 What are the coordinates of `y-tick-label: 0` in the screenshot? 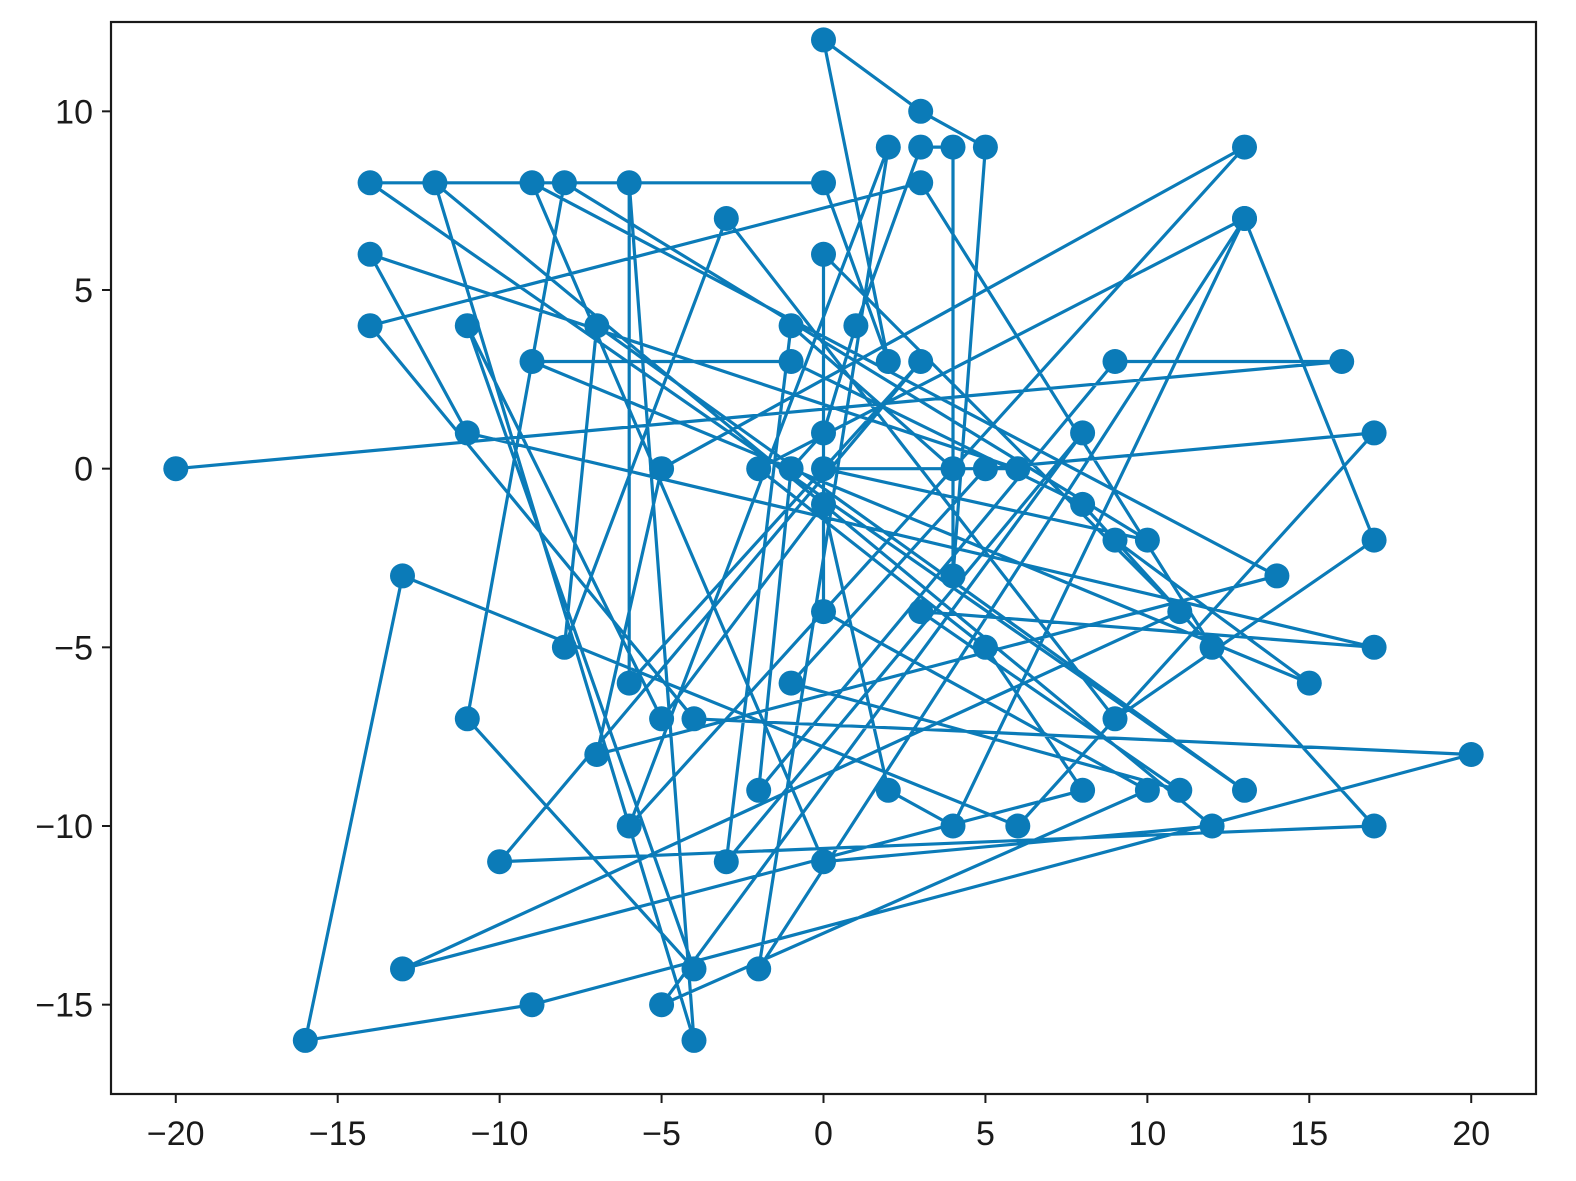 It's located at (83, 470).